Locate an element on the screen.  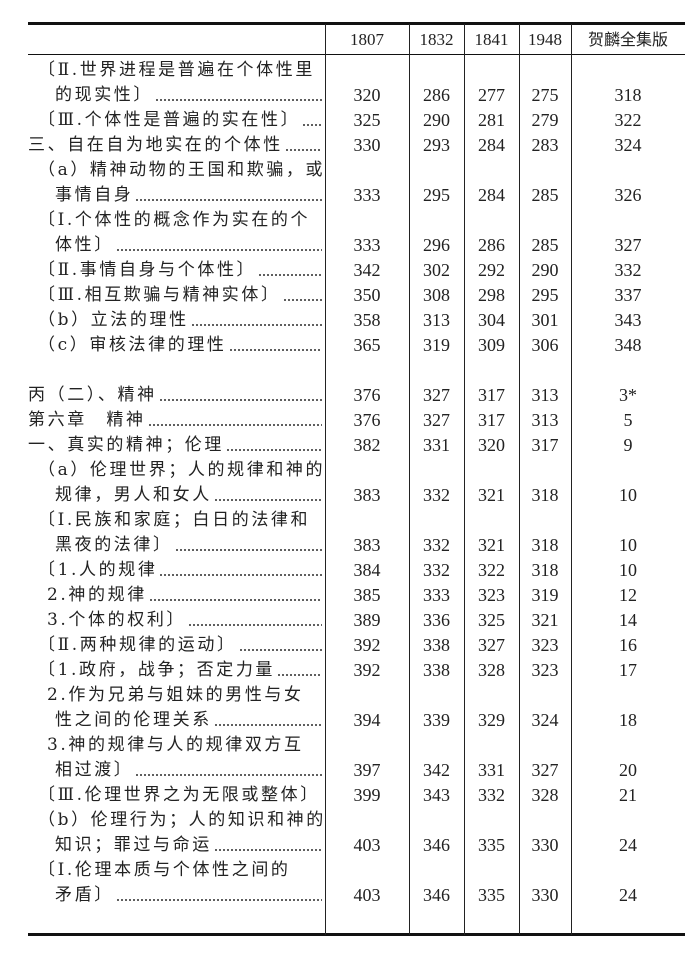
entry-title: 〔Ⅰ.个体性的概念作为实在的个 is located at coordinates (180, 220).